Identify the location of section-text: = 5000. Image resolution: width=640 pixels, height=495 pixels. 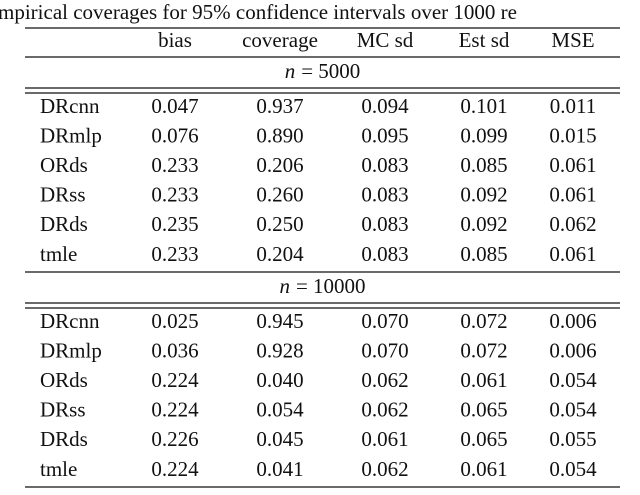
(330, 71).